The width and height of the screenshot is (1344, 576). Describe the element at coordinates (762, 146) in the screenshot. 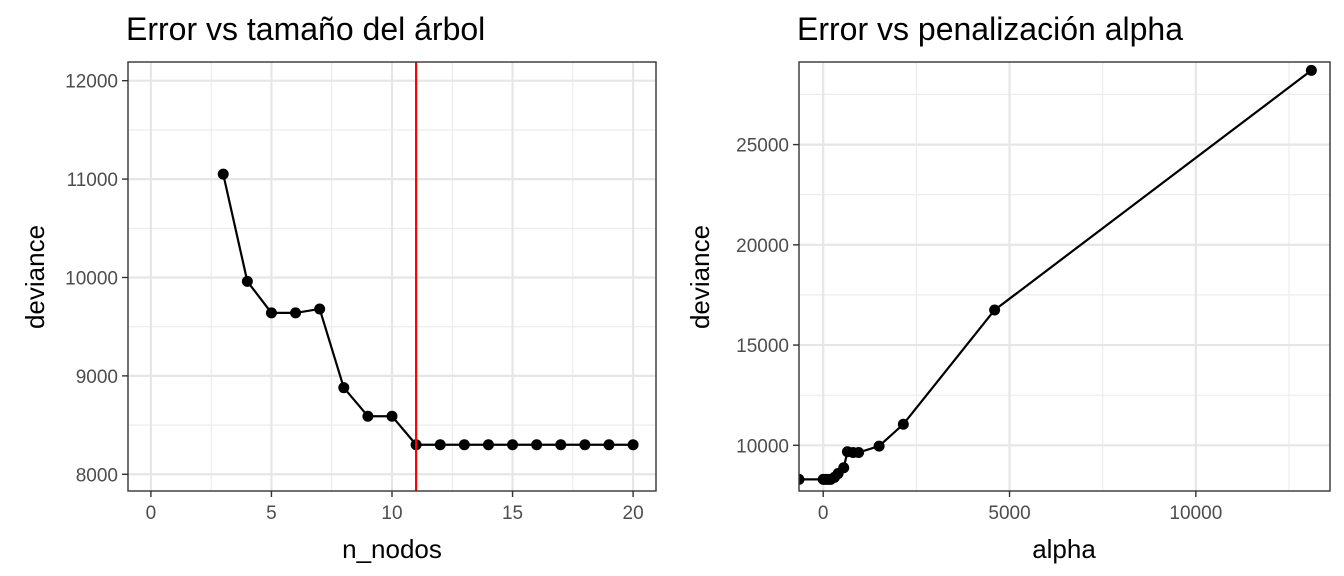

I see `right-y-tick-label: 25000` at that location.